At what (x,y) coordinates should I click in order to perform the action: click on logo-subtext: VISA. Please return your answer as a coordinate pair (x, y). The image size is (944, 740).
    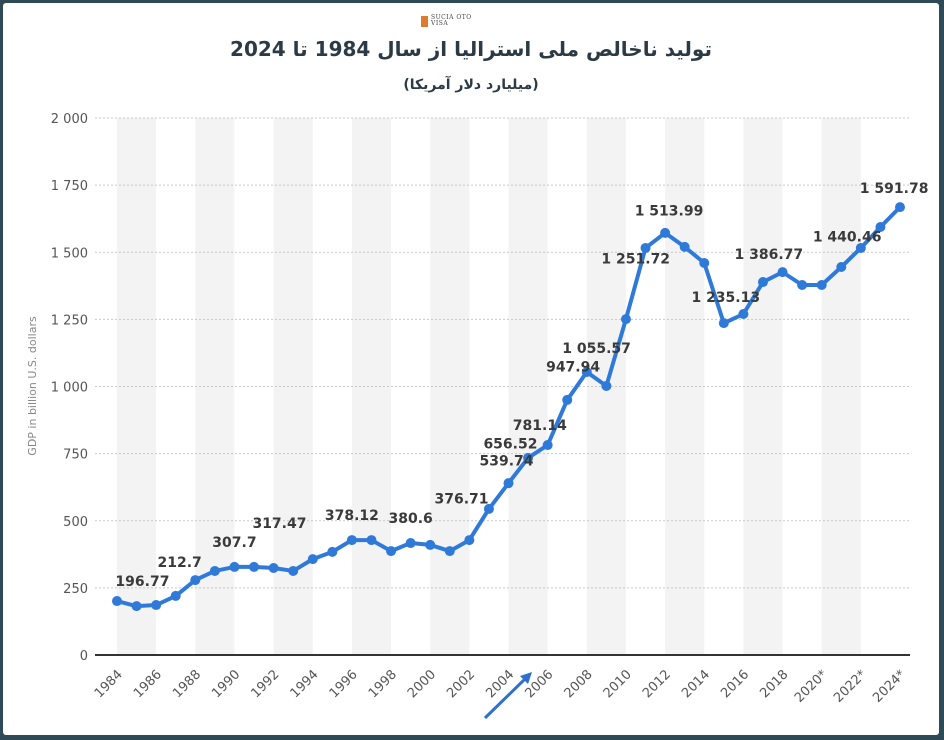
    Looking at the image, I should click on (440, 23).